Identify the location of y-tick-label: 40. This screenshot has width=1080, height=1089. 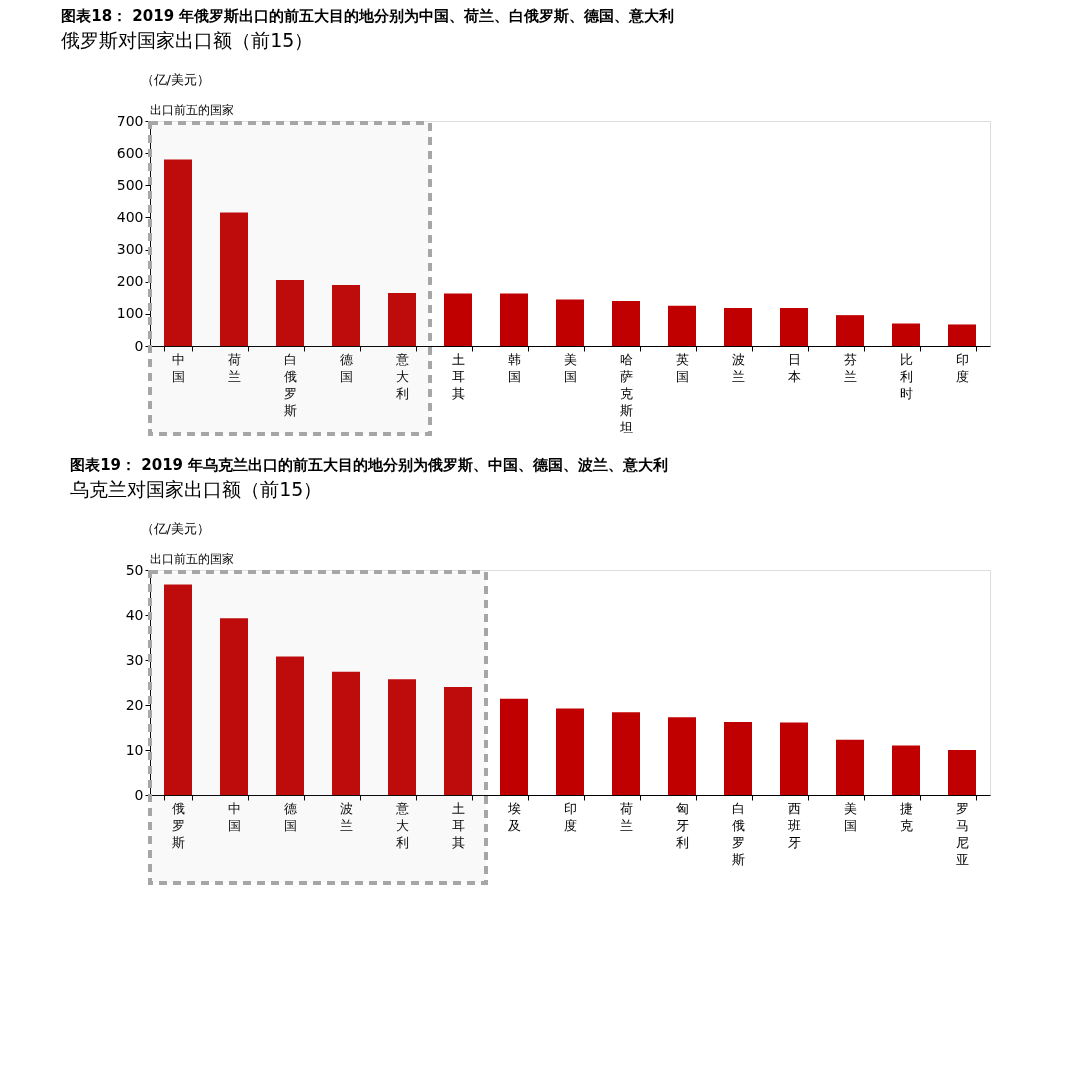
(134, 614).